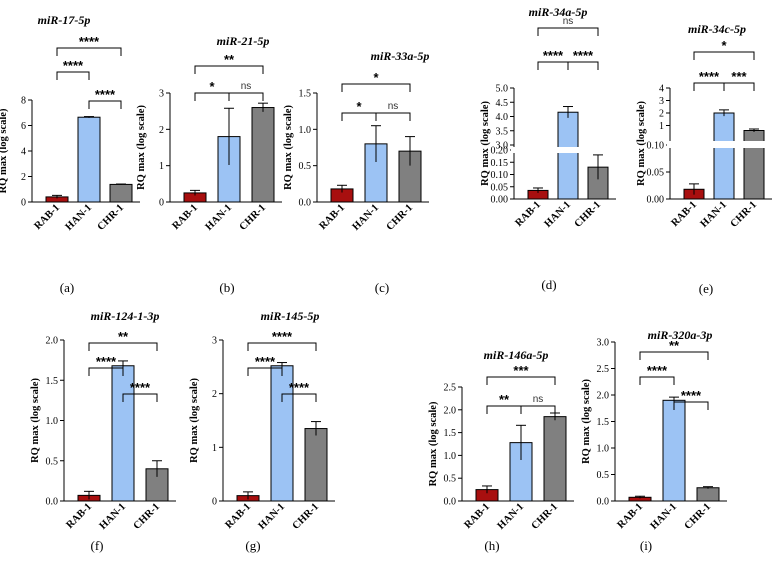  I want to click on axis-break, so click(720, 144).